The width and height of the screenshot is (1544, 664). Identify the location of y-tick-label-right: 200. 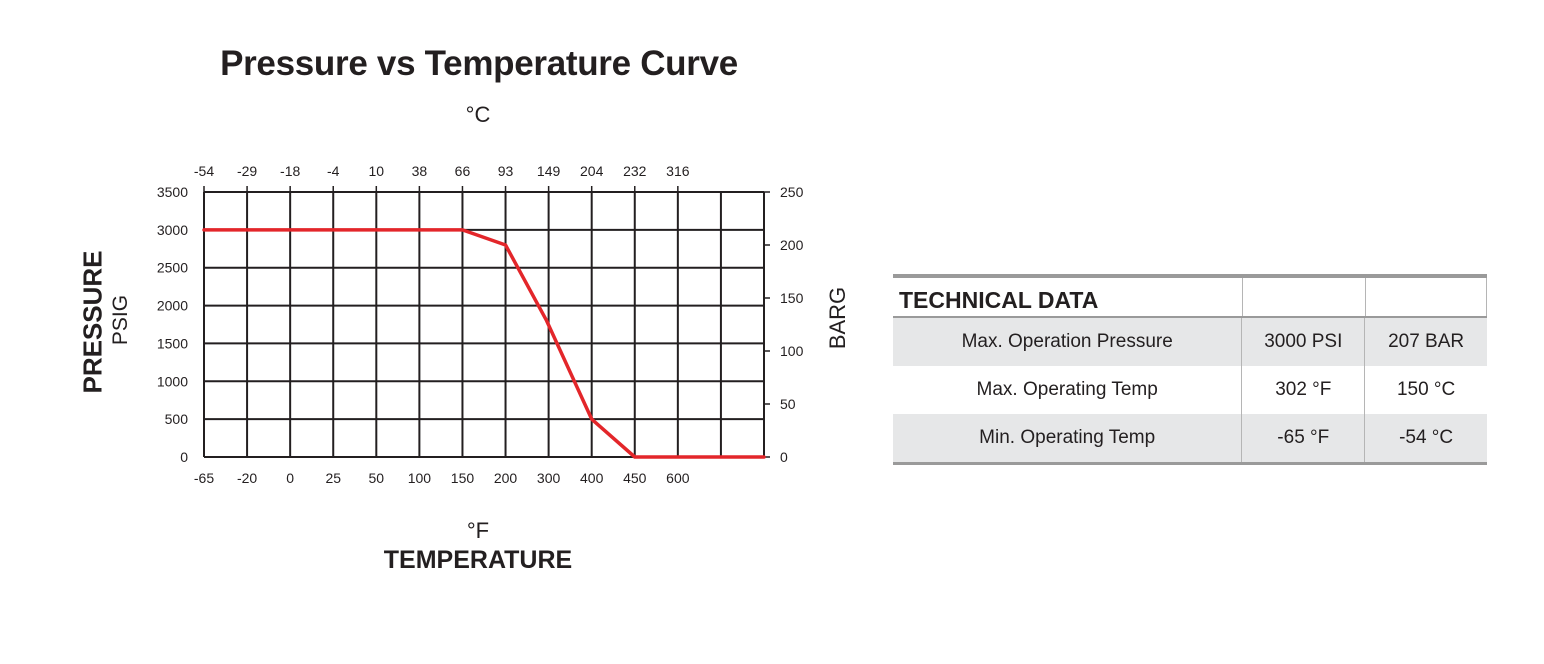
(792, 245).